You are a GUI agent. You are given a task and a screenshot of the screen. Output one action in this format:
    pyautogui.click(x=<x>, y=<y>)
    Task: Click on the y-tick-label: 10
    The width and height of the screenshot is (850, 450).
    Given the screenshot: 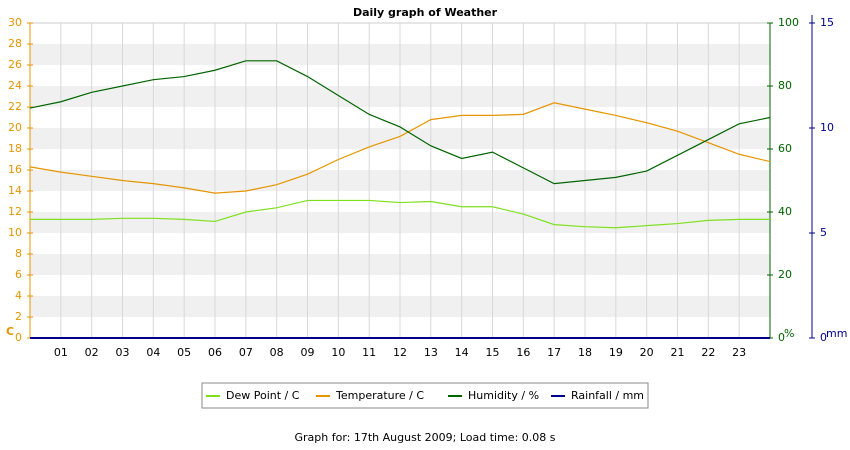 What is the action you would take?
    pyautogui.click(x=15, y=232)
    